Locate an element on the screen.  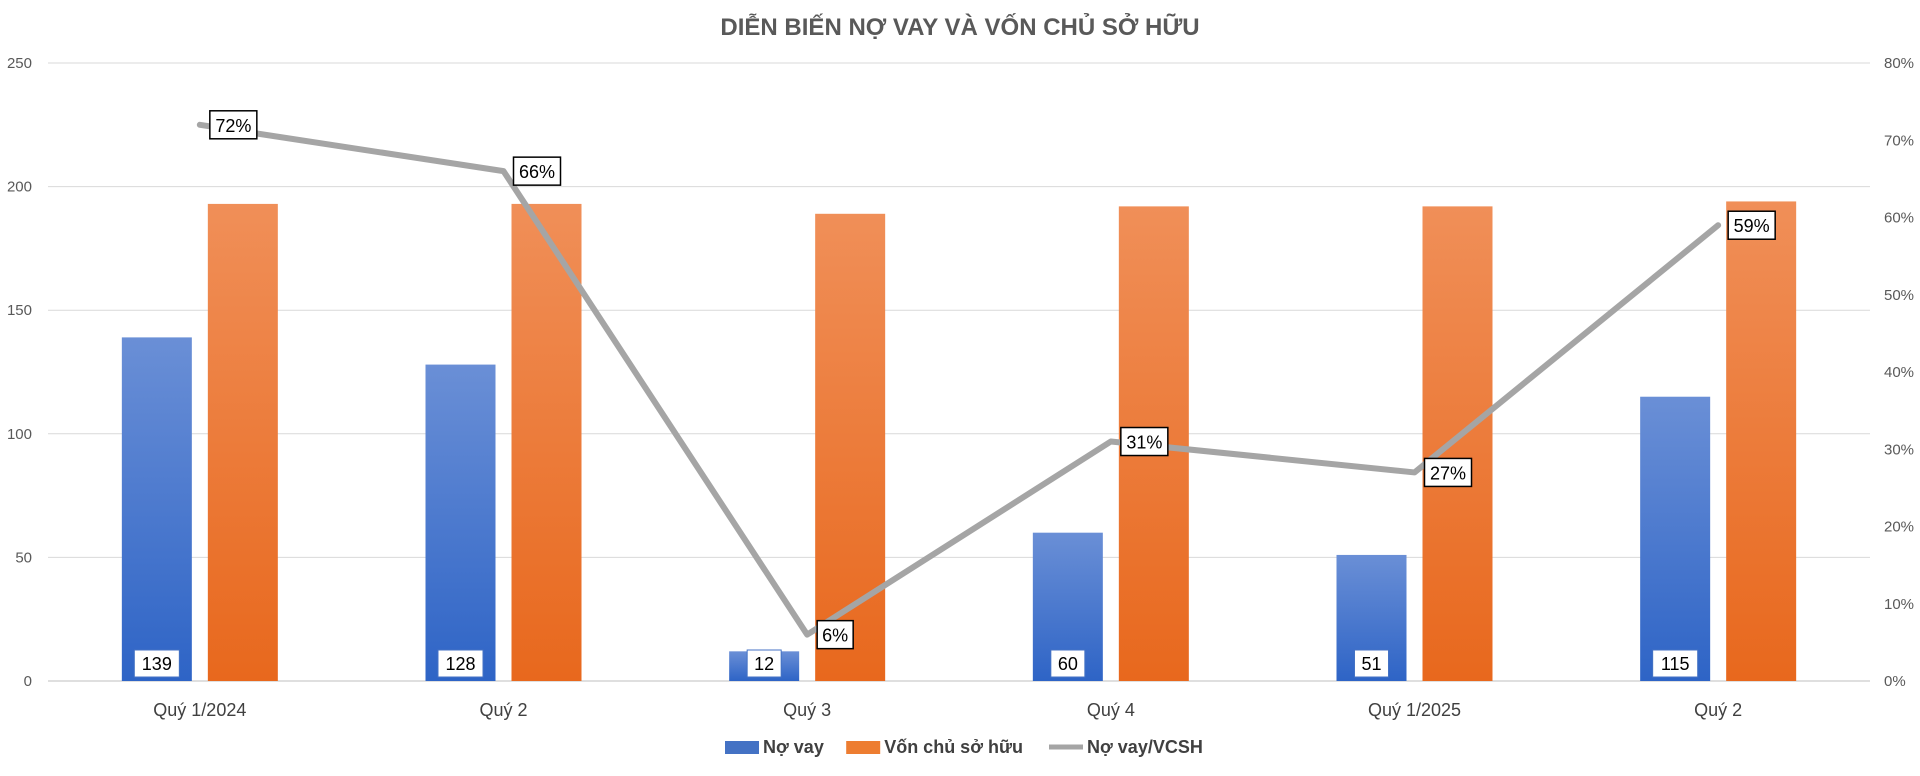
right-tick-label: 50% is located at coordinates (1899, 295).